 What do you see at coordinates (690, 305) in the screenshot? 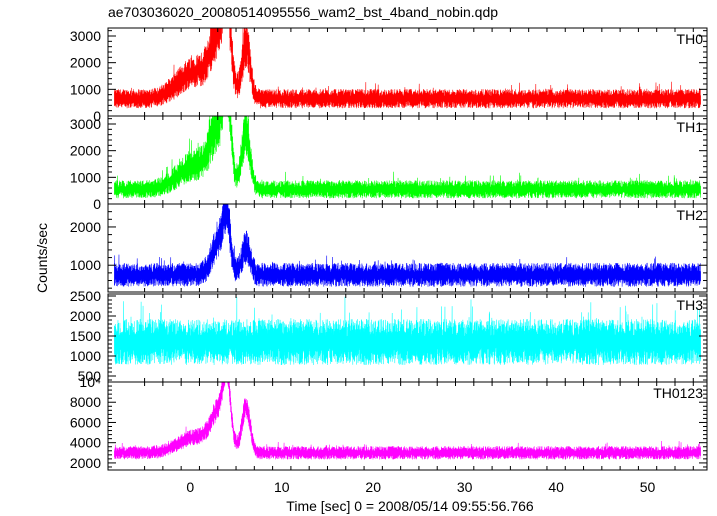
I see `panel-label-th3: TH3` at bounding box center [690, 305].